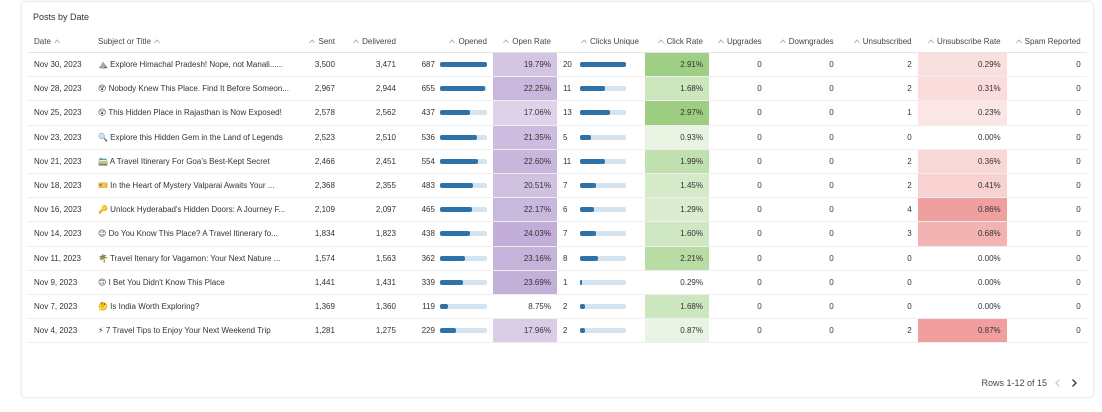 The image size is (1102, 412). Describe the element at coordinates (428, 137) in the screenshot. I see `cell-value: 536` at that location.